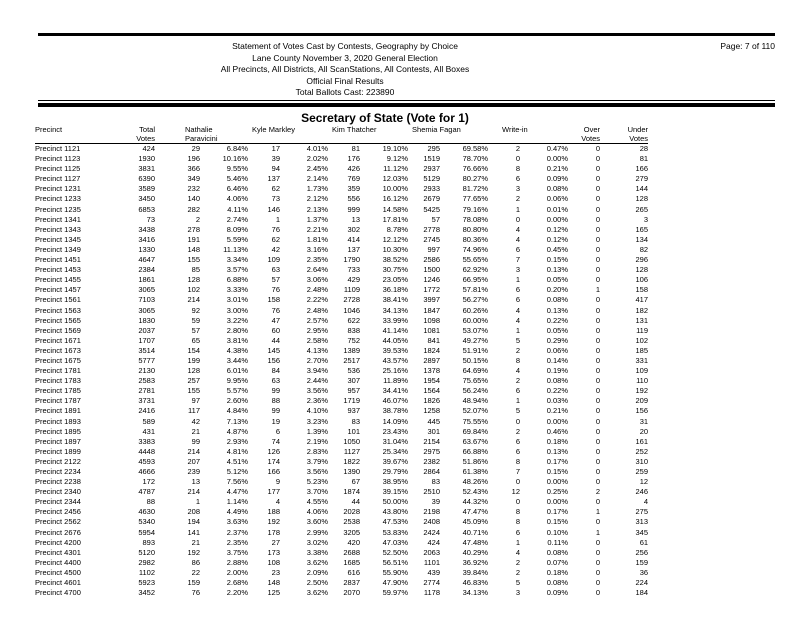 This screenshot has width=800, height=618. I want to click on value-cell: 191, so click(193, 239).